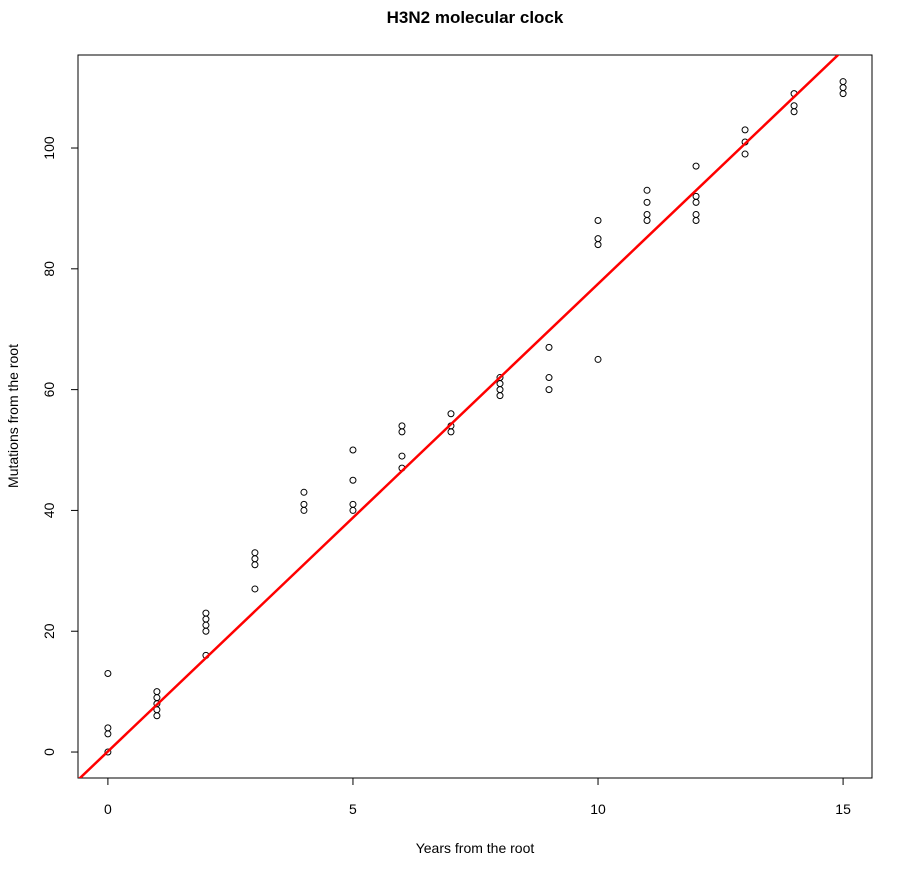 The width and height of the screenshot is (908, 872). I want to click on y-axis-label: Mutations from the root, so click(13, 416).